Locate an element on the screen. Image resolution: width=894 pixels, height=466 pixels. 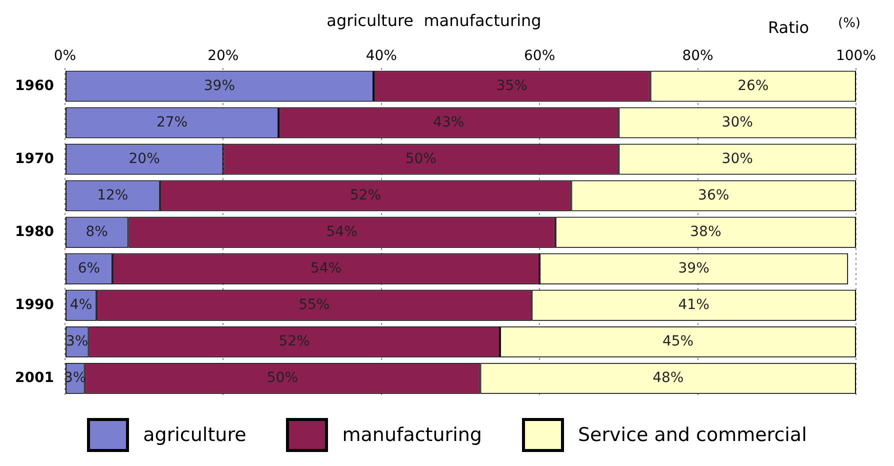
data-label: 55% is located at coordinates (314, 304).